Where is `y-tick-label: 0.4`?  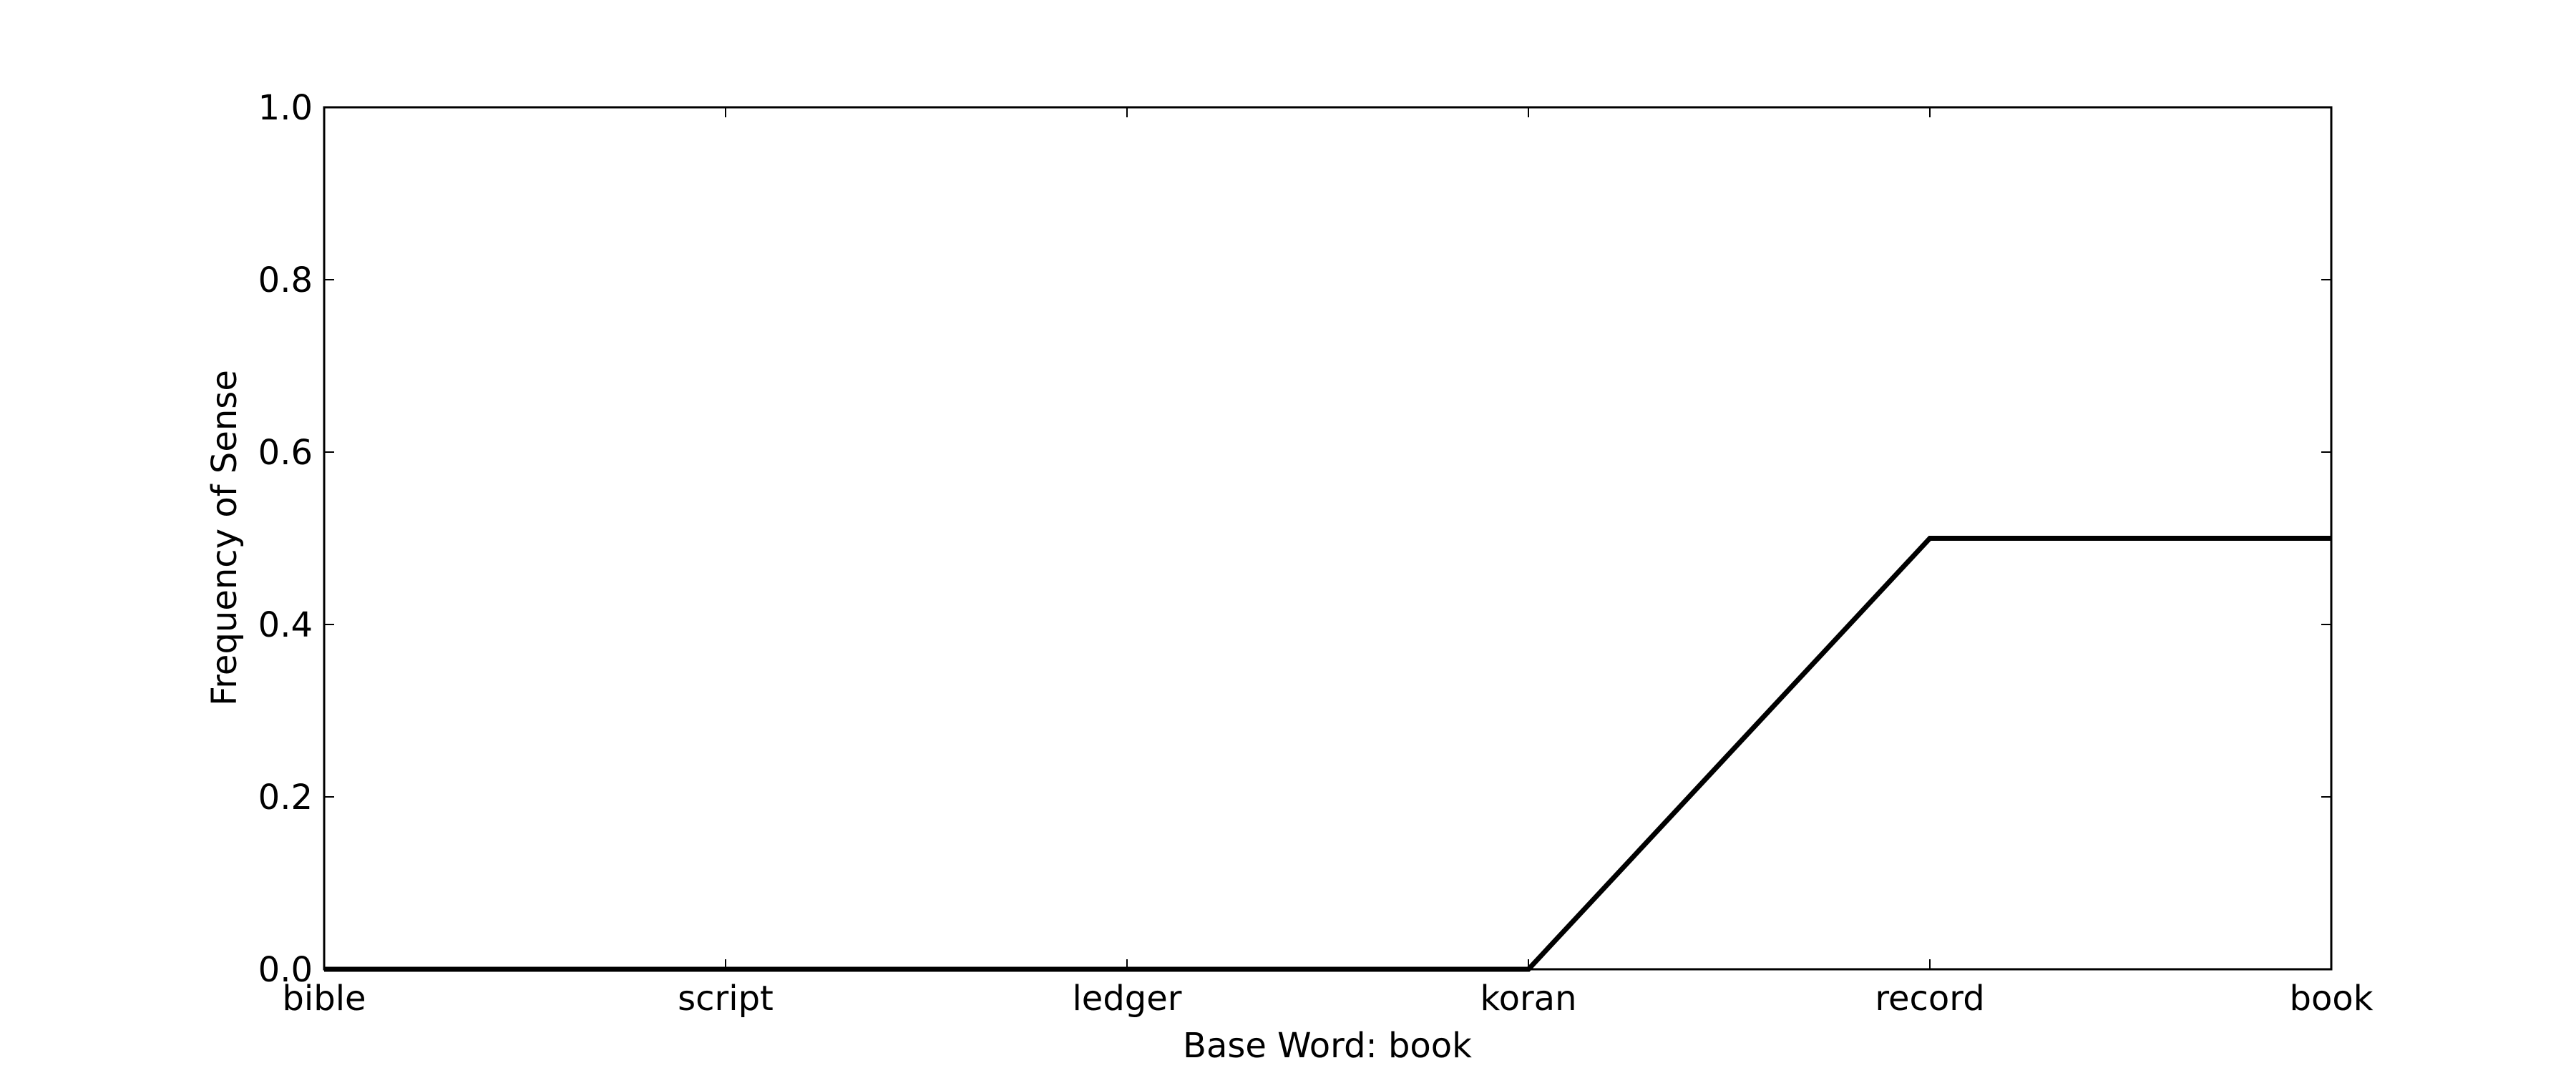 y-tick-label: 0.4 is located at coordinates (285, 625).